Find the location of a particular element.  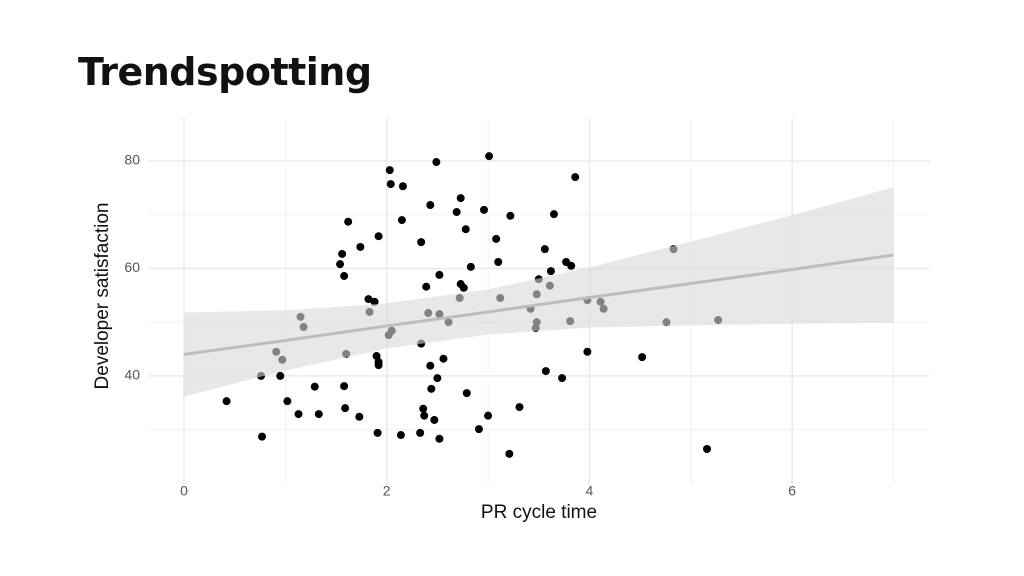

y-tick-label: 40 is located at coordinates (132, 375).